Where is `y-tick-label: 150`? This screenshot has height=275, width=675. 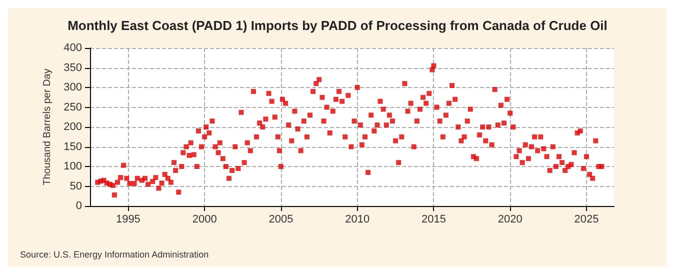
y-tick-label: 150 is located at coordinates (73, 146).